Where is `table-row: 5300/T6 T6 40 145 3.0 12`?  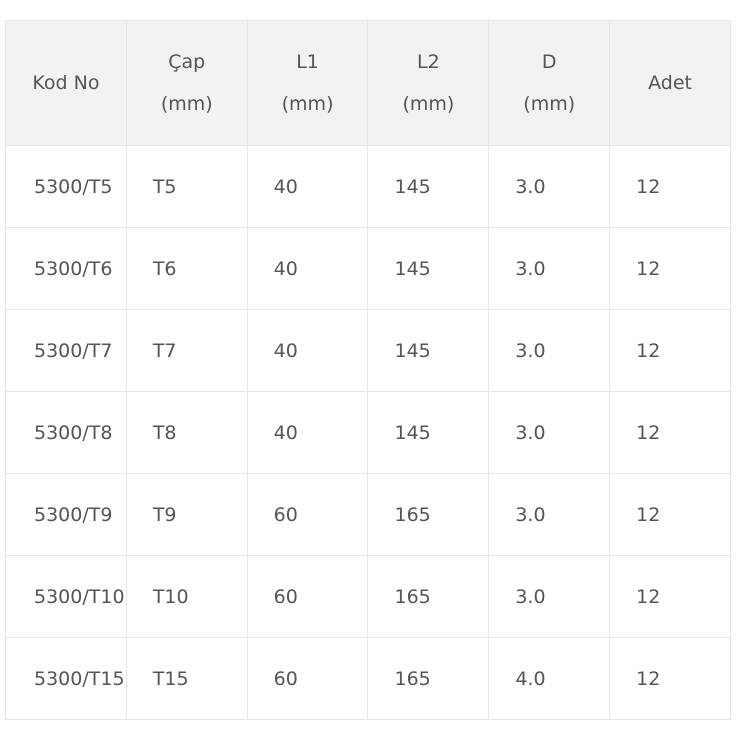
table-row: 5300/T6 T6 40 145 3.0 12 is located at coordinates (368, 268).